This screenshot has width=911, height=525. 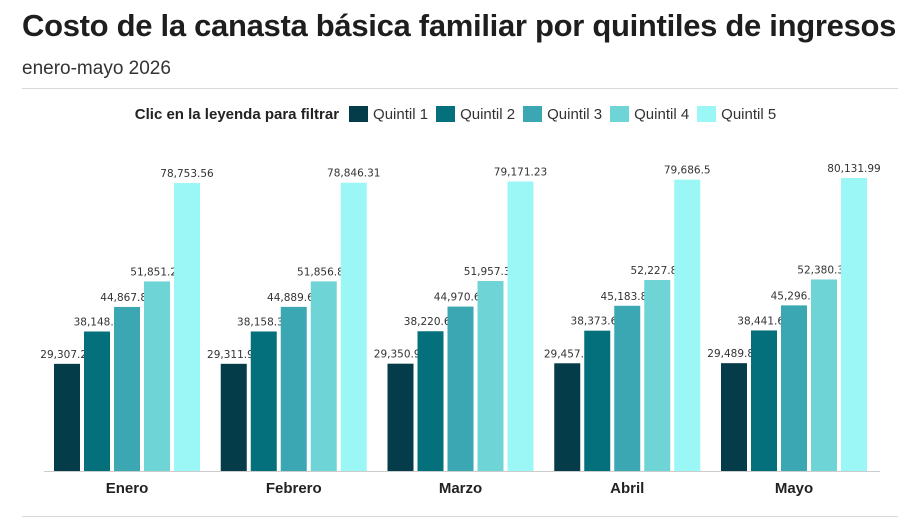 What do you see at coordinates (567, 417) in the screenshot?
I see `bar-quintil-1-abril` at bounding box center [567, 417].